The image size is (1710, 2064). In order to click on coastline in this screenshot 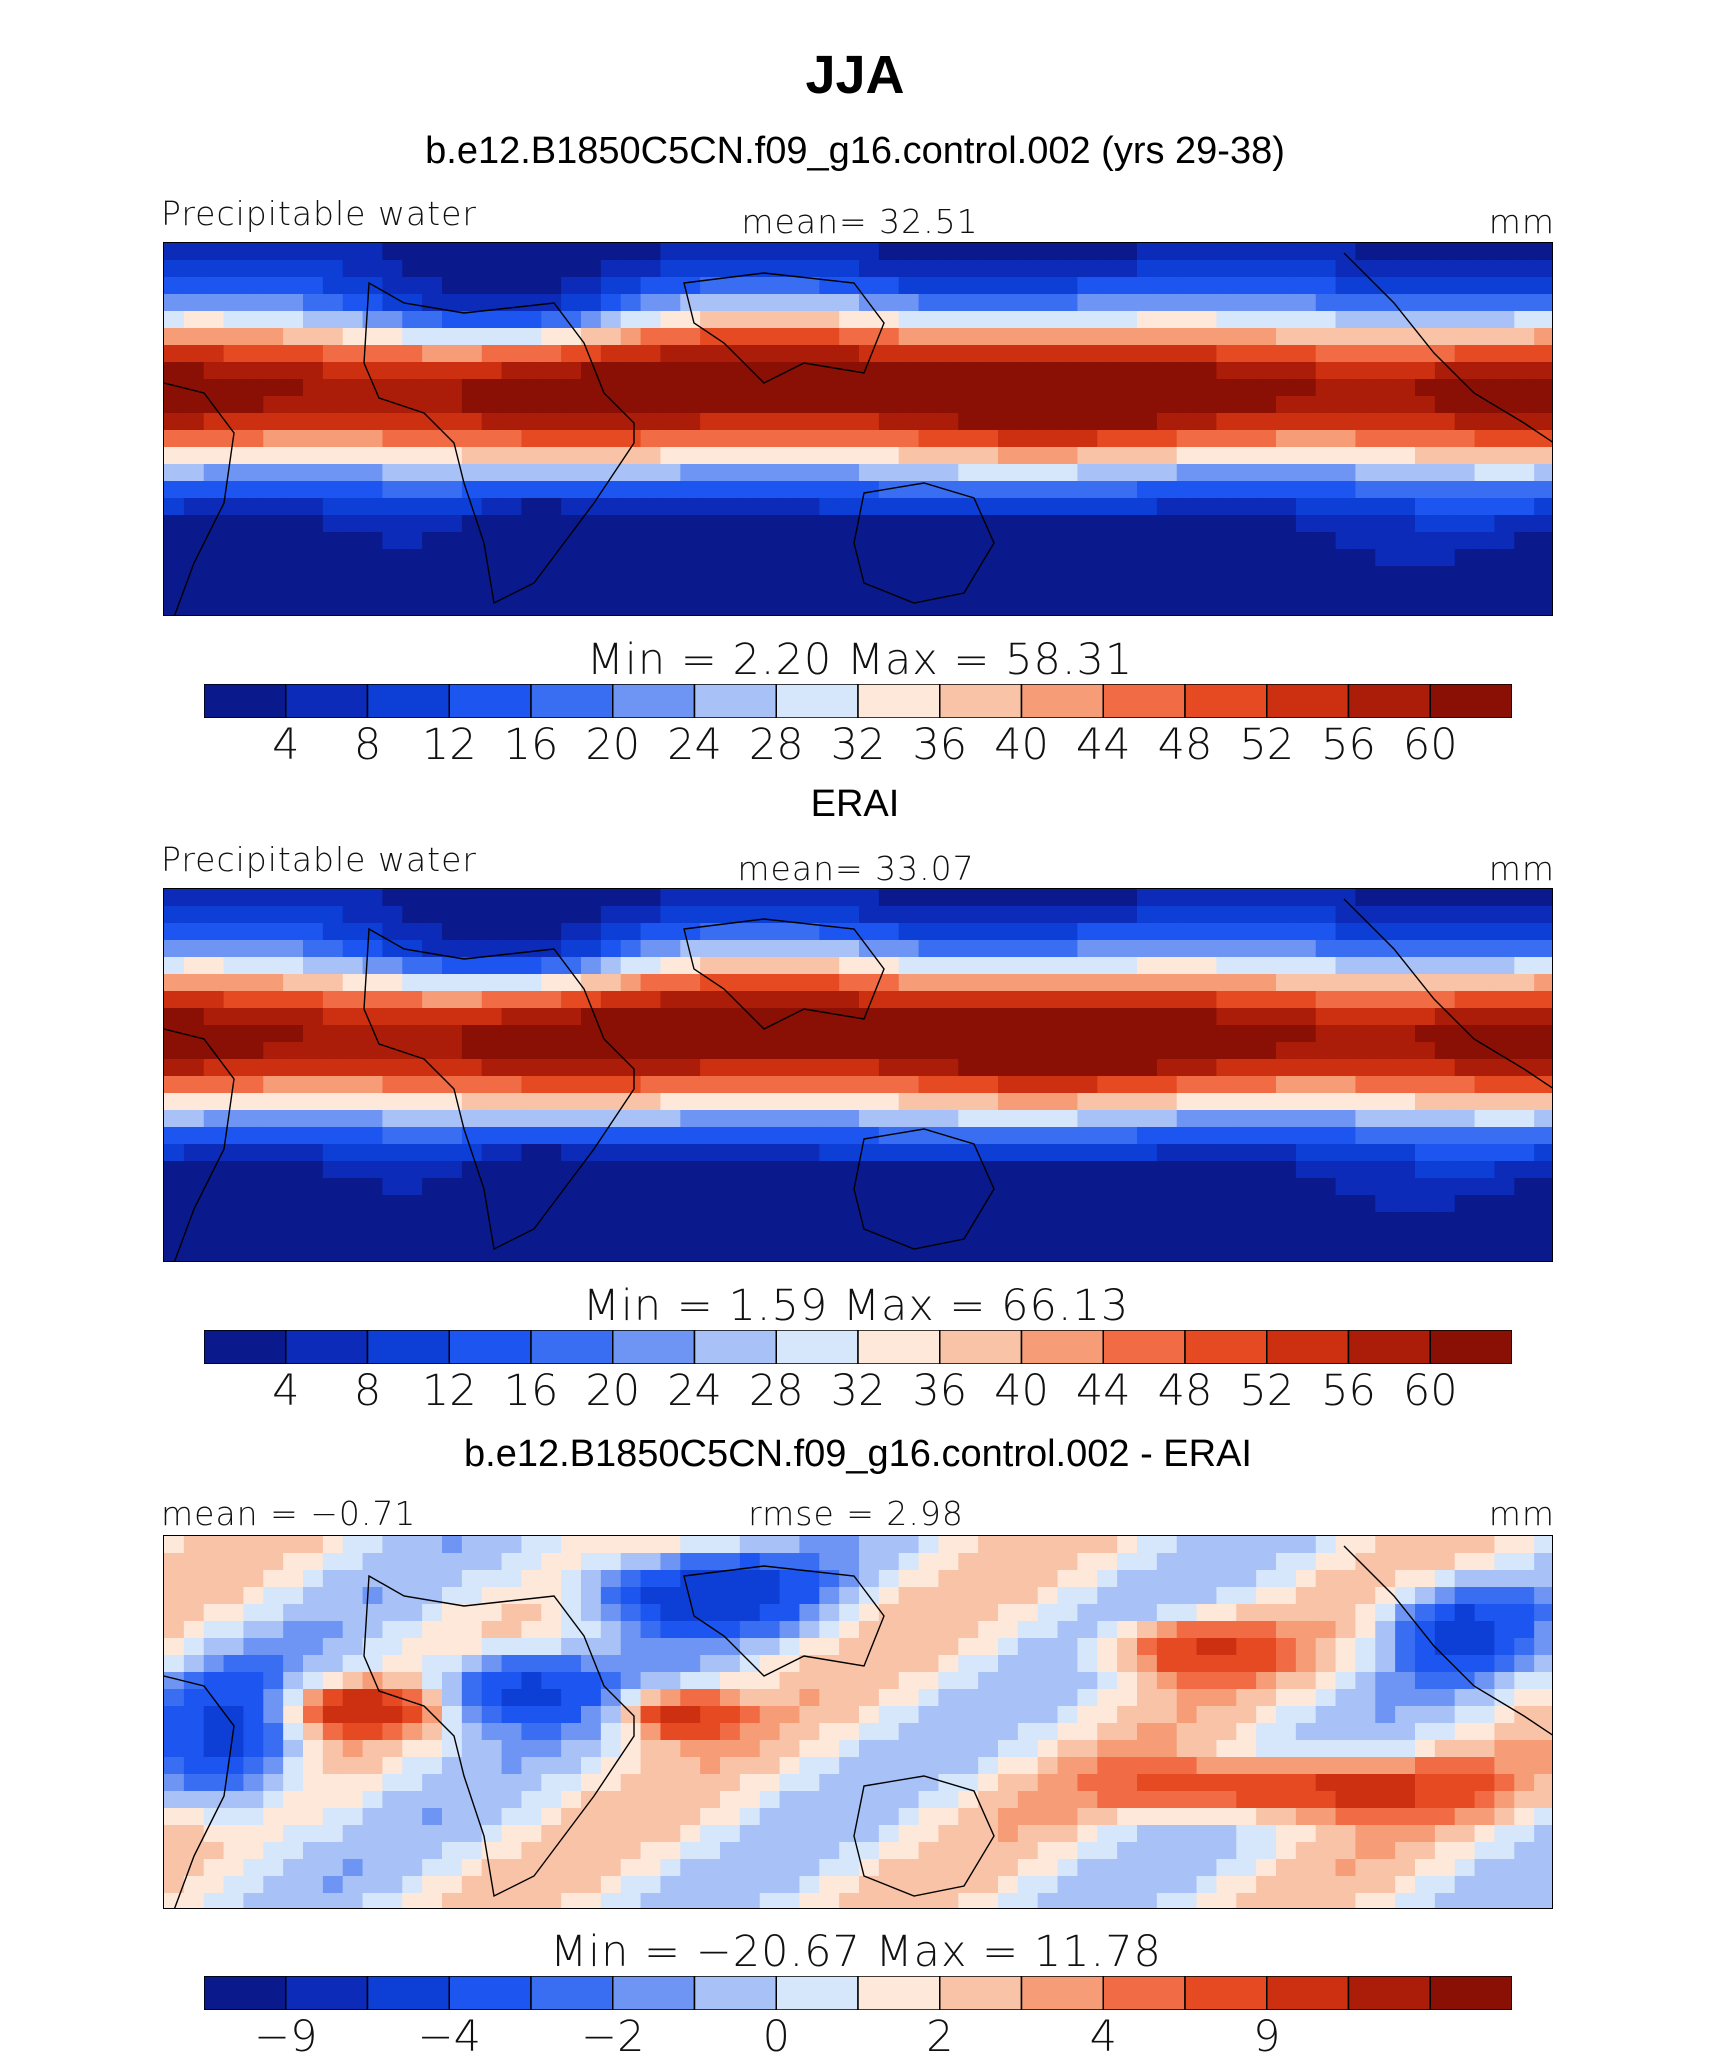, I will do `click(924, 1836)`.